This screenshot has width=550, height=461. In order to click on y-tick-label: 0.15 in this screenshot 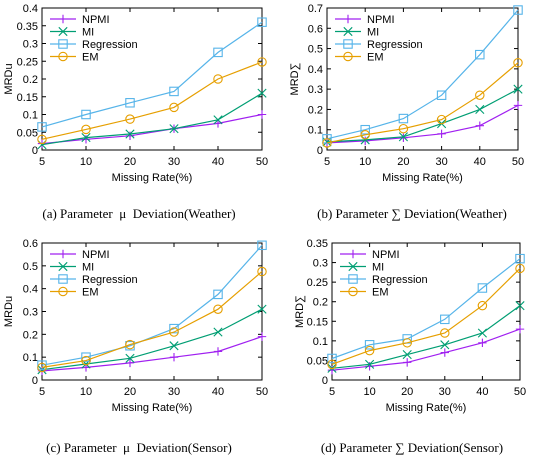, I will do `click(317, 322)`.